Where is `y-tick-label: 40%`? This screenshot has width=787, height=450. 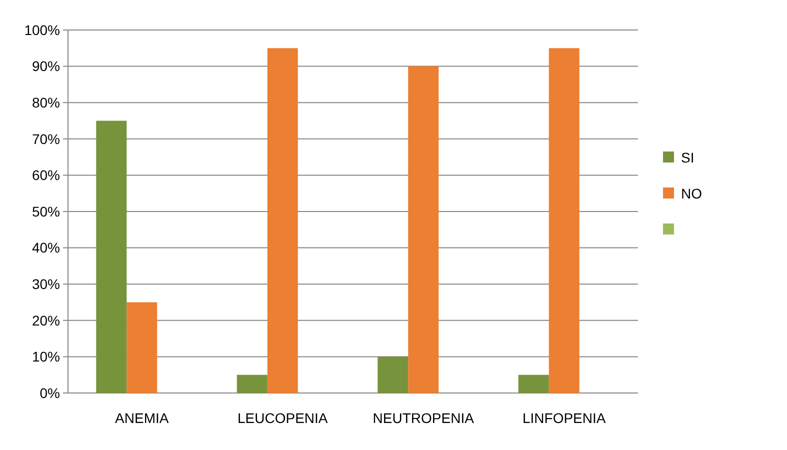
y-tick-label: 40% is located at coordinates (46, 248).